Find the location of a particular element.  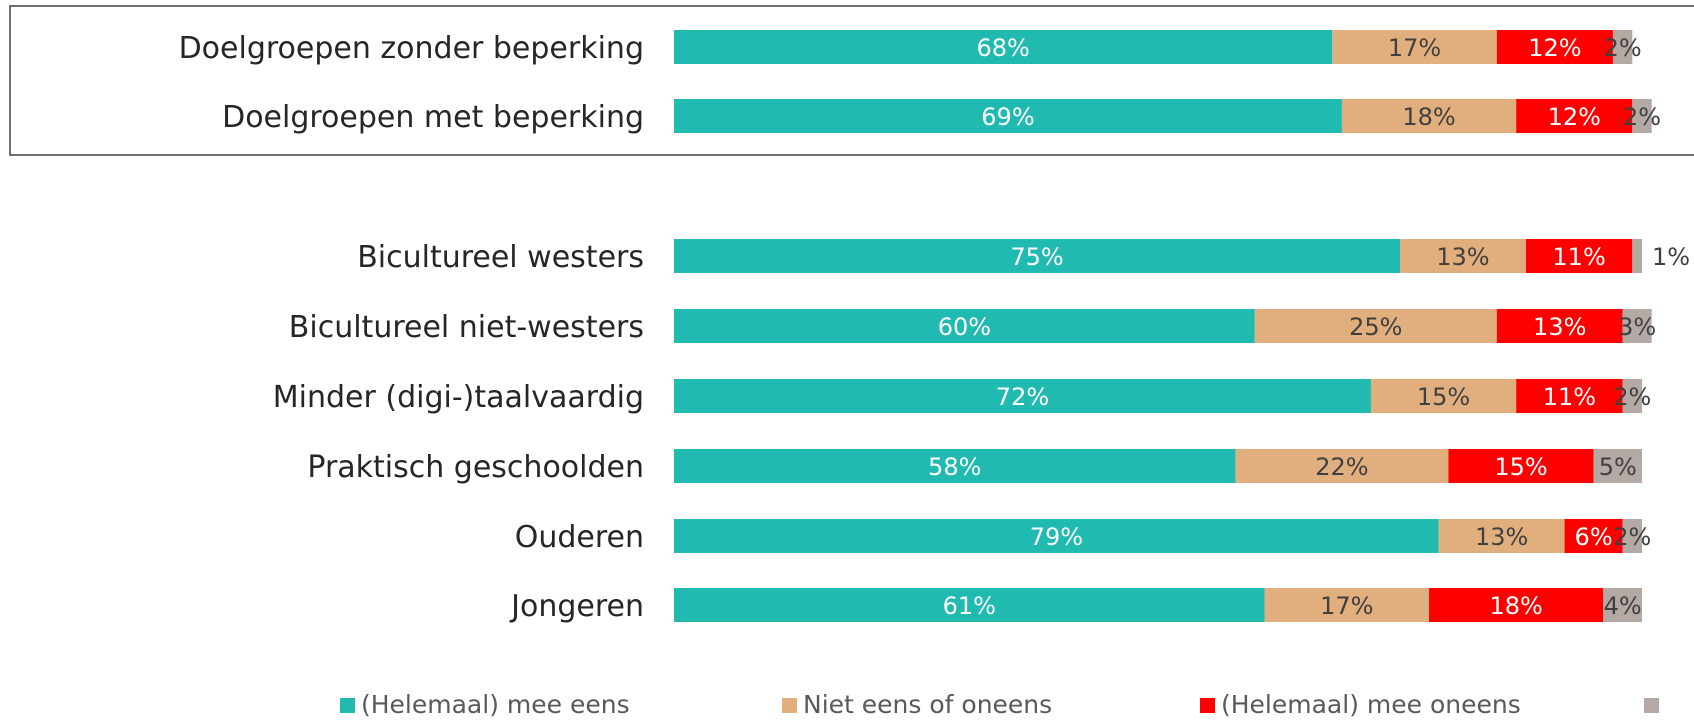

data-label: 6% is located at coordinates (1594, 537).